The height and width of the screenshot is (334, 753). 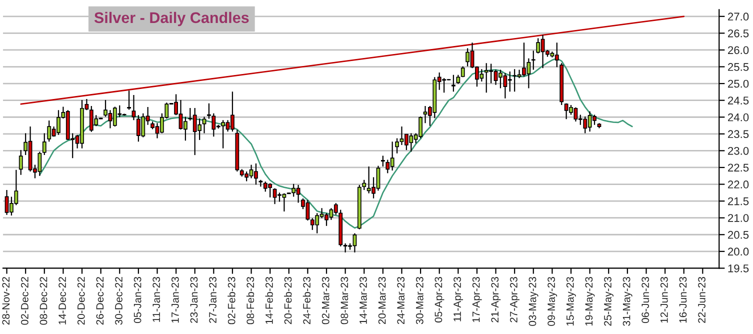 What do you see at coordinates (156, 299) in the screenshot?
I see `x-tick-label: 11-Jan-23` at bounding box center [156, 299].